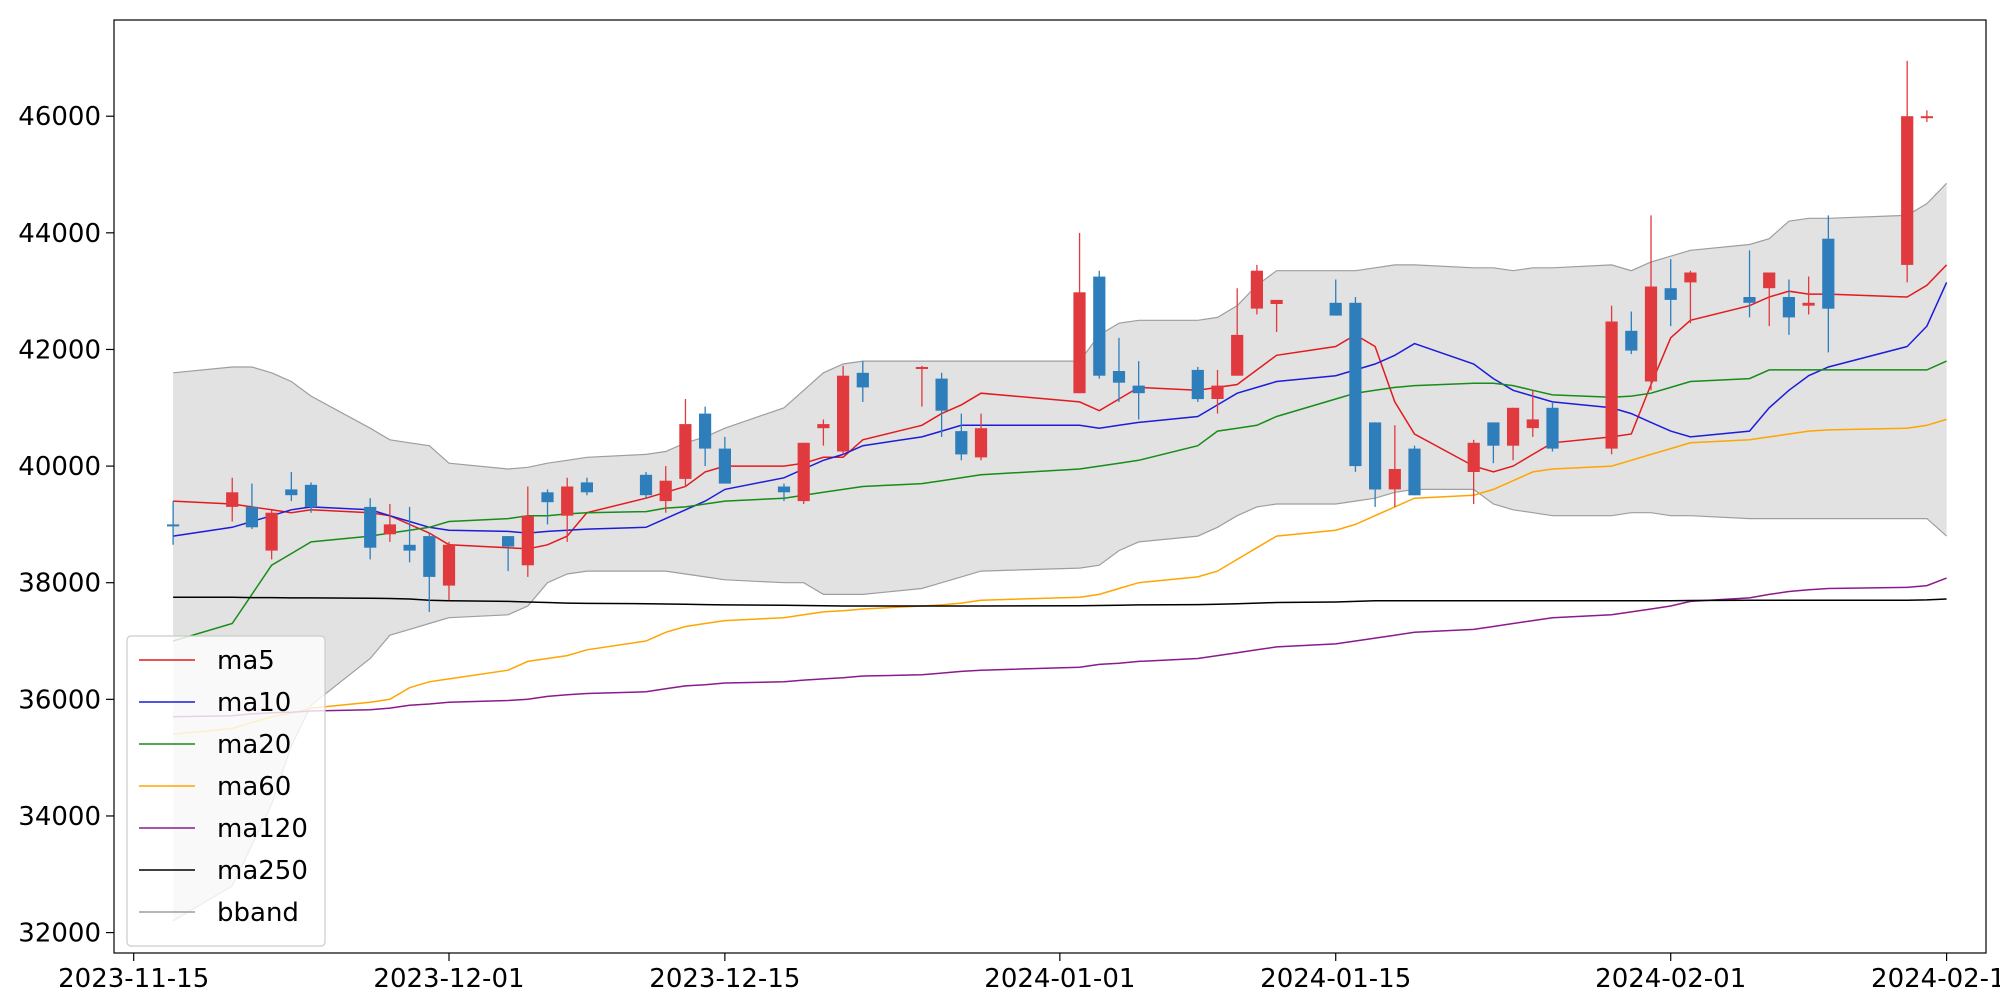 The width and height of the screenshot is (2000, 1004). What do you see at coordinates (133, 979) in the screenshot?
I see `x-tick-label: 2023-11-15` at bounding box center [133, 979].